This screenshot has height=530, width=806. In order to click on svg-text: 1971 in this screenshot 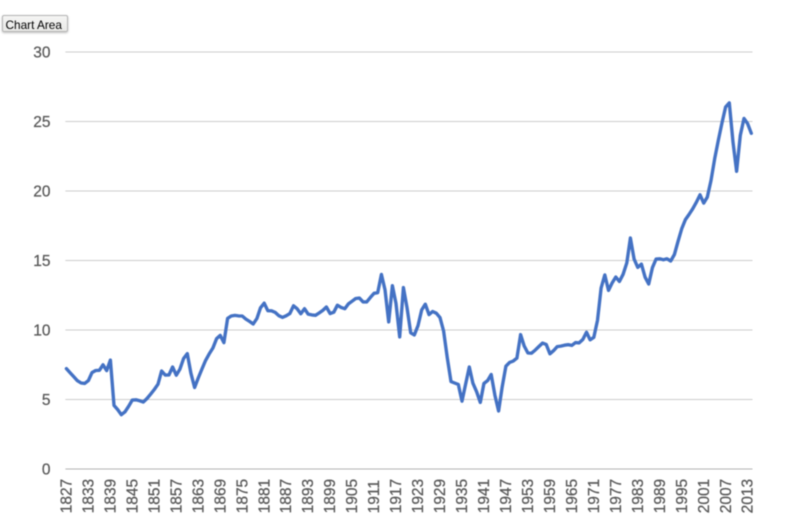, I will do `click(594, 496)`.